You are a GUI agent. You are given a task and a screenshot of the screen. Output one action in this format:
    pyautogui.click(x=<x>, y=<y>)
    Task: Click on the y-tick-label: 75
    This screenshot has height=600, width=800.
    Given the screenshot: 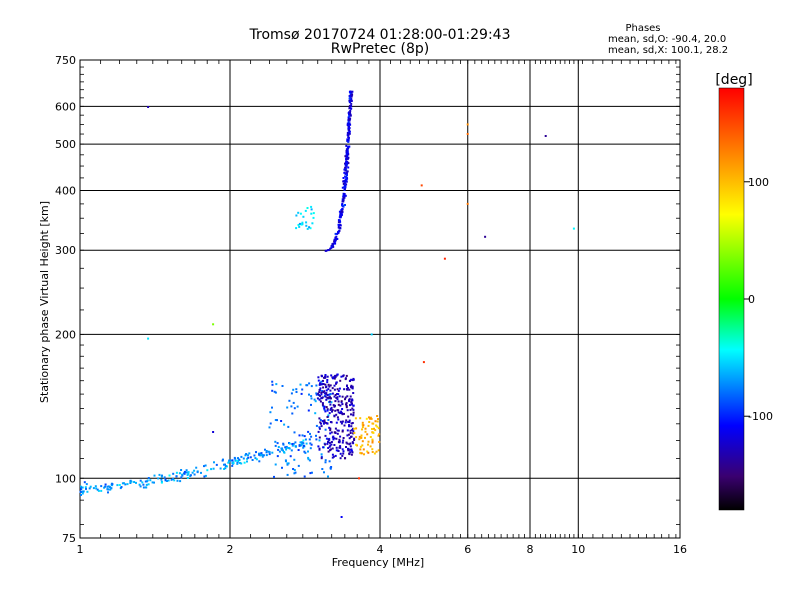 What is the action you would take?
    pyautogui.click(x=69, y=538)
    